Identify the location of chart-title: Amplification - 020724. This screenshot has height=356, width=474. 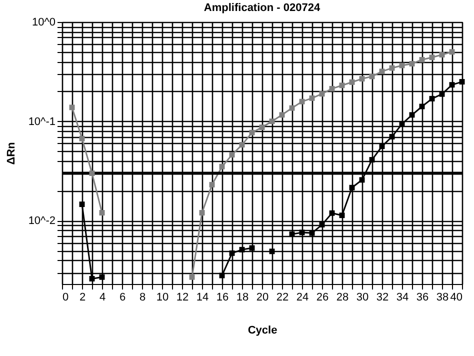
(262, 8).